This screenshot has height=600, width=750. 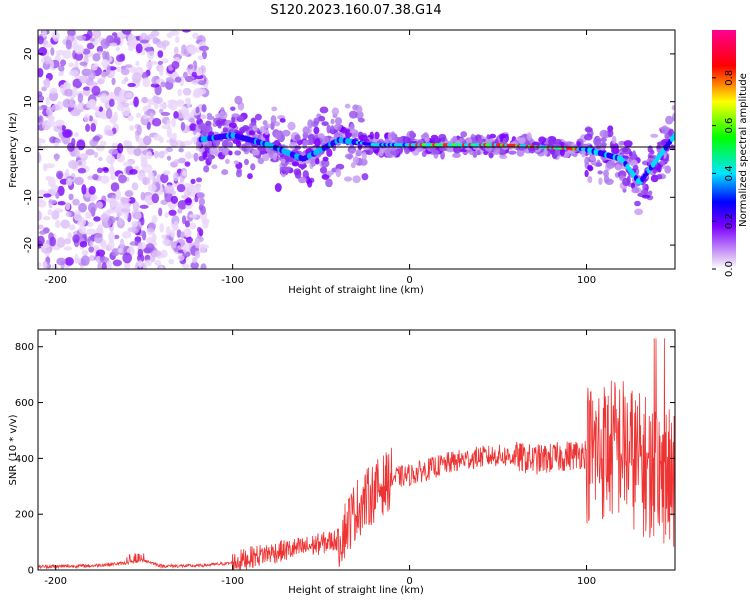 I want to click on colorbar-gradient, so click(x=724, y=149).